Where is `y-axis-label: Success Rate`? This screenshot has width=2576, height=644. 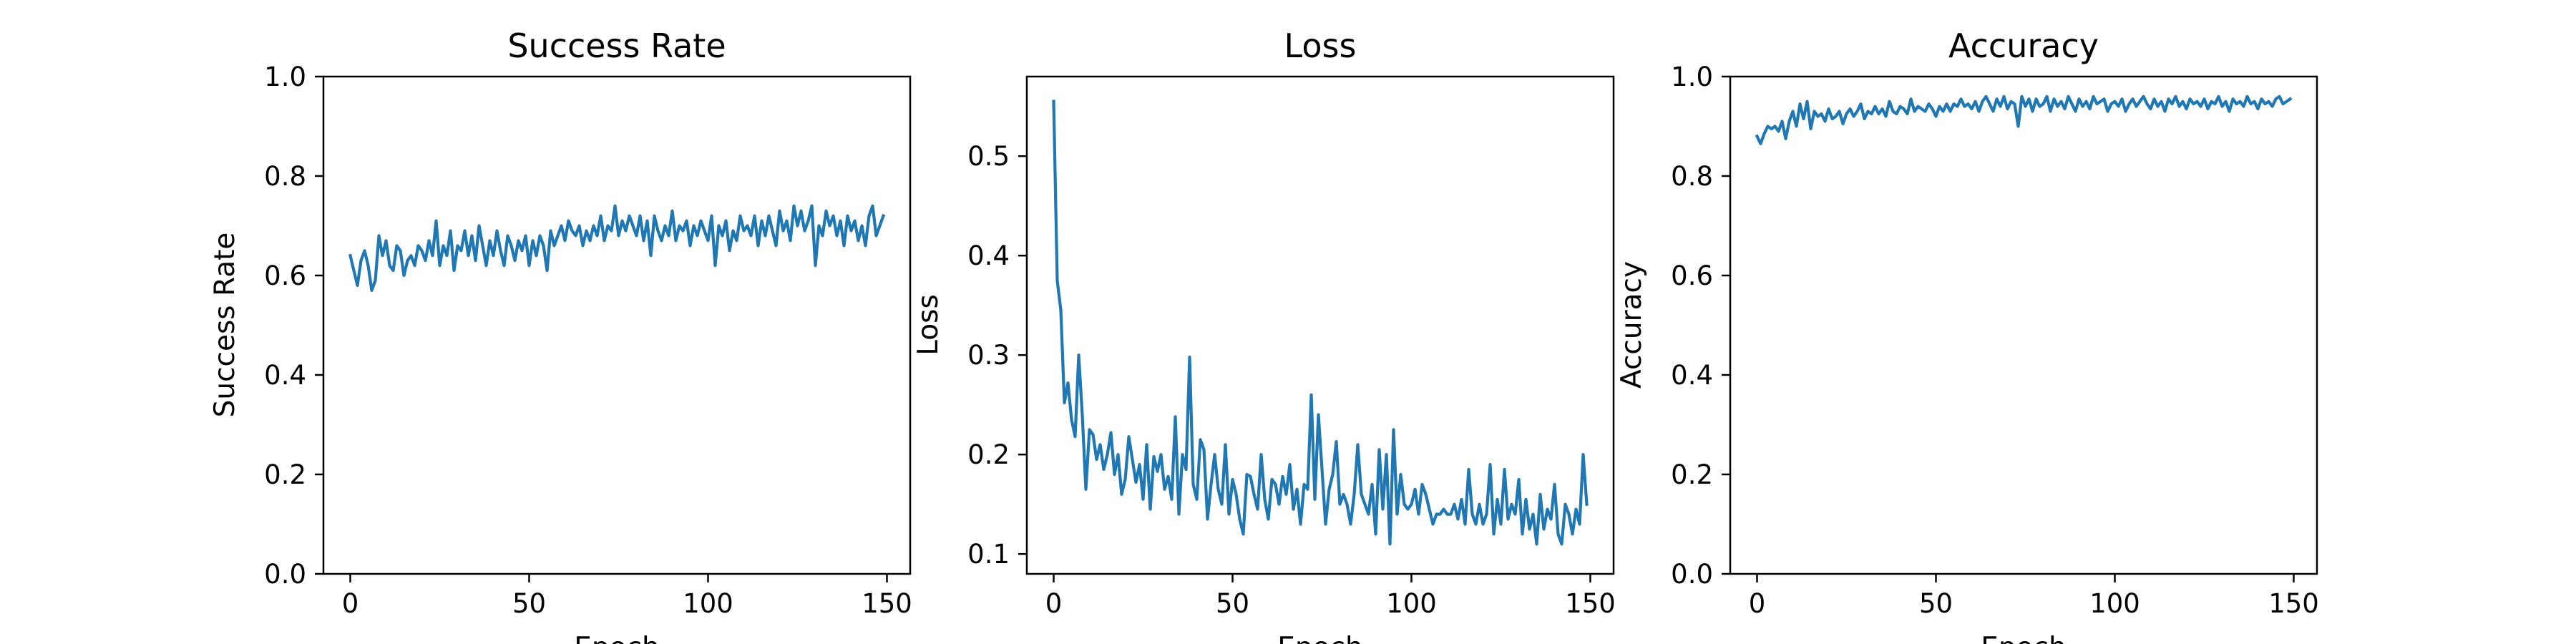 y-axis-label: Success Rate is located at coordinates (225, 325).